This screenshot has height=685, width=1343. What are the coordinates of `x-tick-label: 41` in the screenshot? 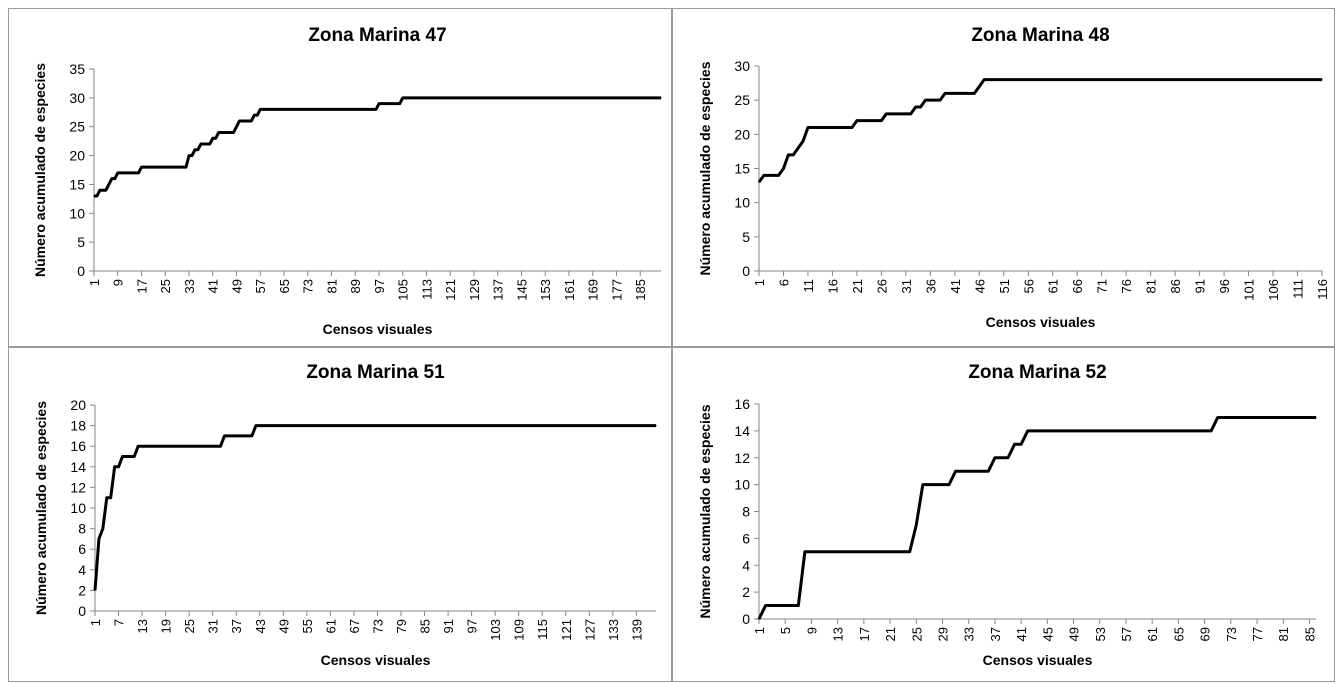 It's located at (1021, 634).